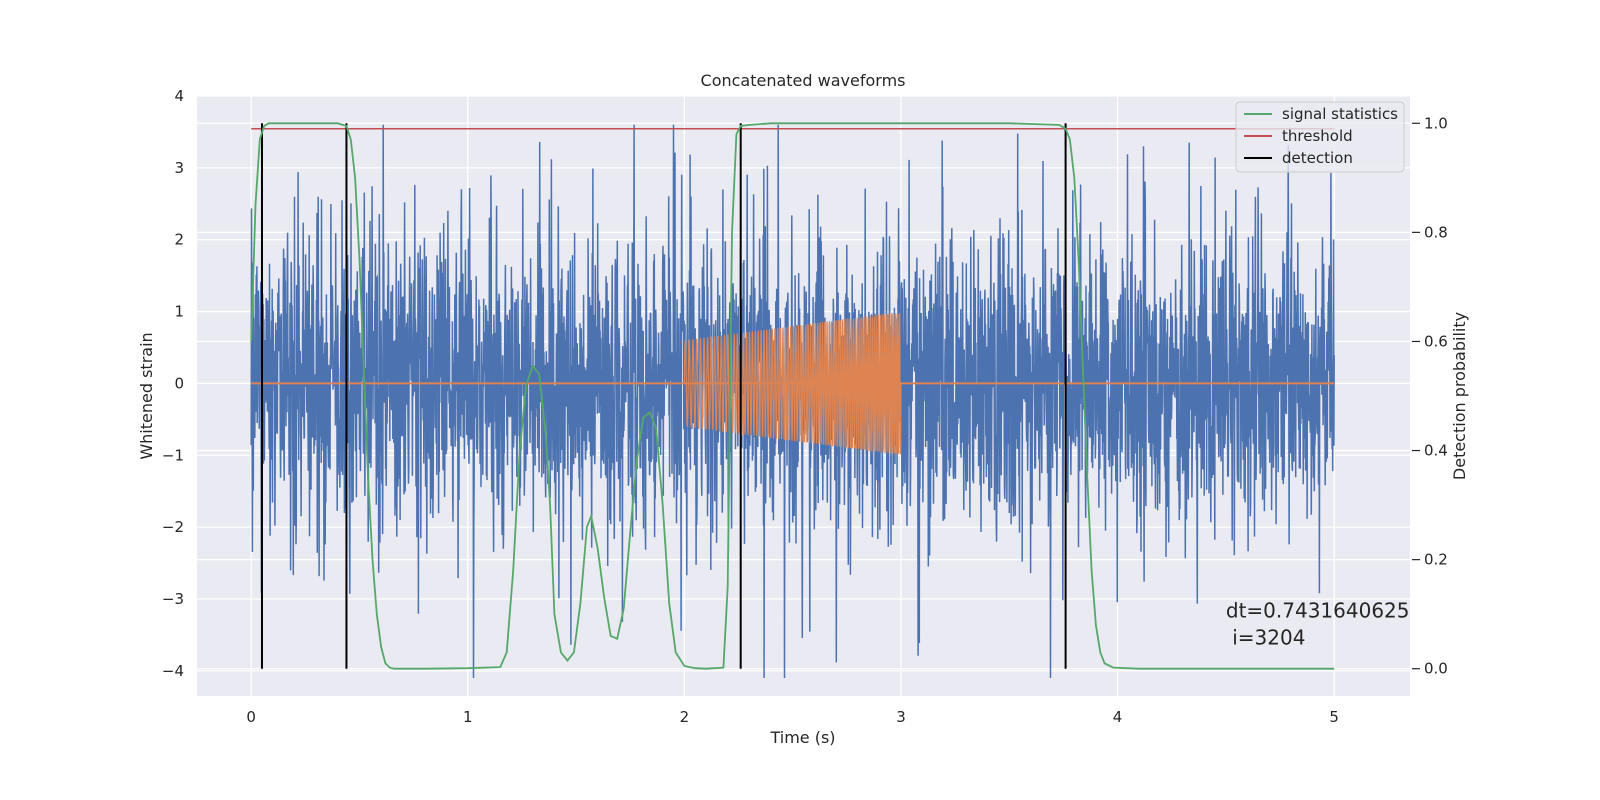  I want to click on y-axis-label: Whitened strain, so click(146, 395).